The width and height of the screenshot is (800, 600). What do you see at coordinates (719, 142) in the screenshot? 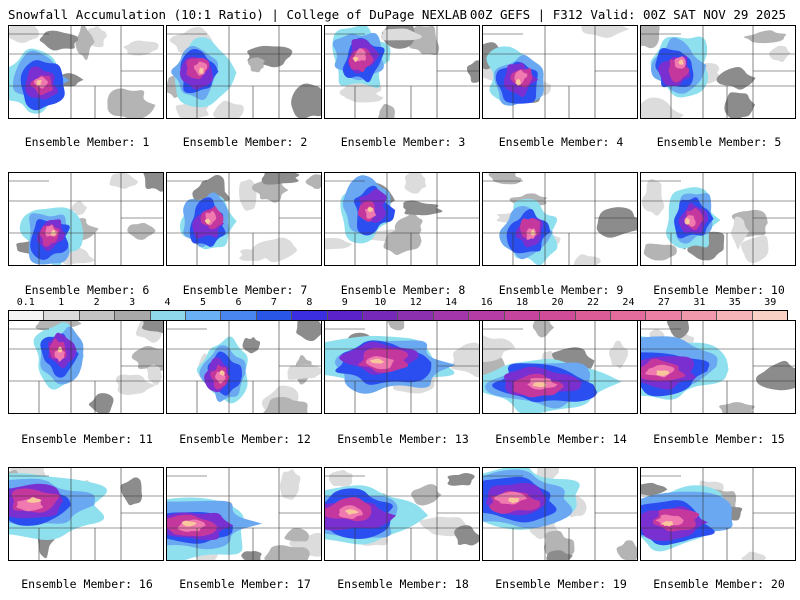
I see `ensemble-member-label: Ensemble Member: 5` at bounding box center [719, 142].